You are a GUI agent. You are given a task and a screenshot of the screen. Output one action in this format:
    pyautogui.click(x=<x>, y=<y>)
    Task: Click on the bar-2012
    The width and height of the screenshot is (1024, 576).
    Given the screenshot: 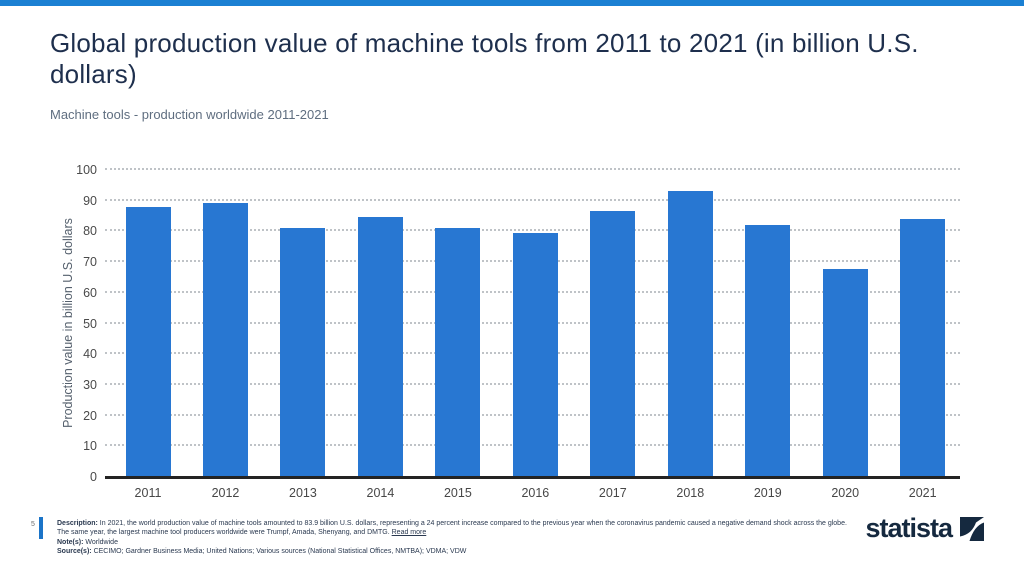 What is the action you would take?
    pyautogui.click(x=225, y=340)
    